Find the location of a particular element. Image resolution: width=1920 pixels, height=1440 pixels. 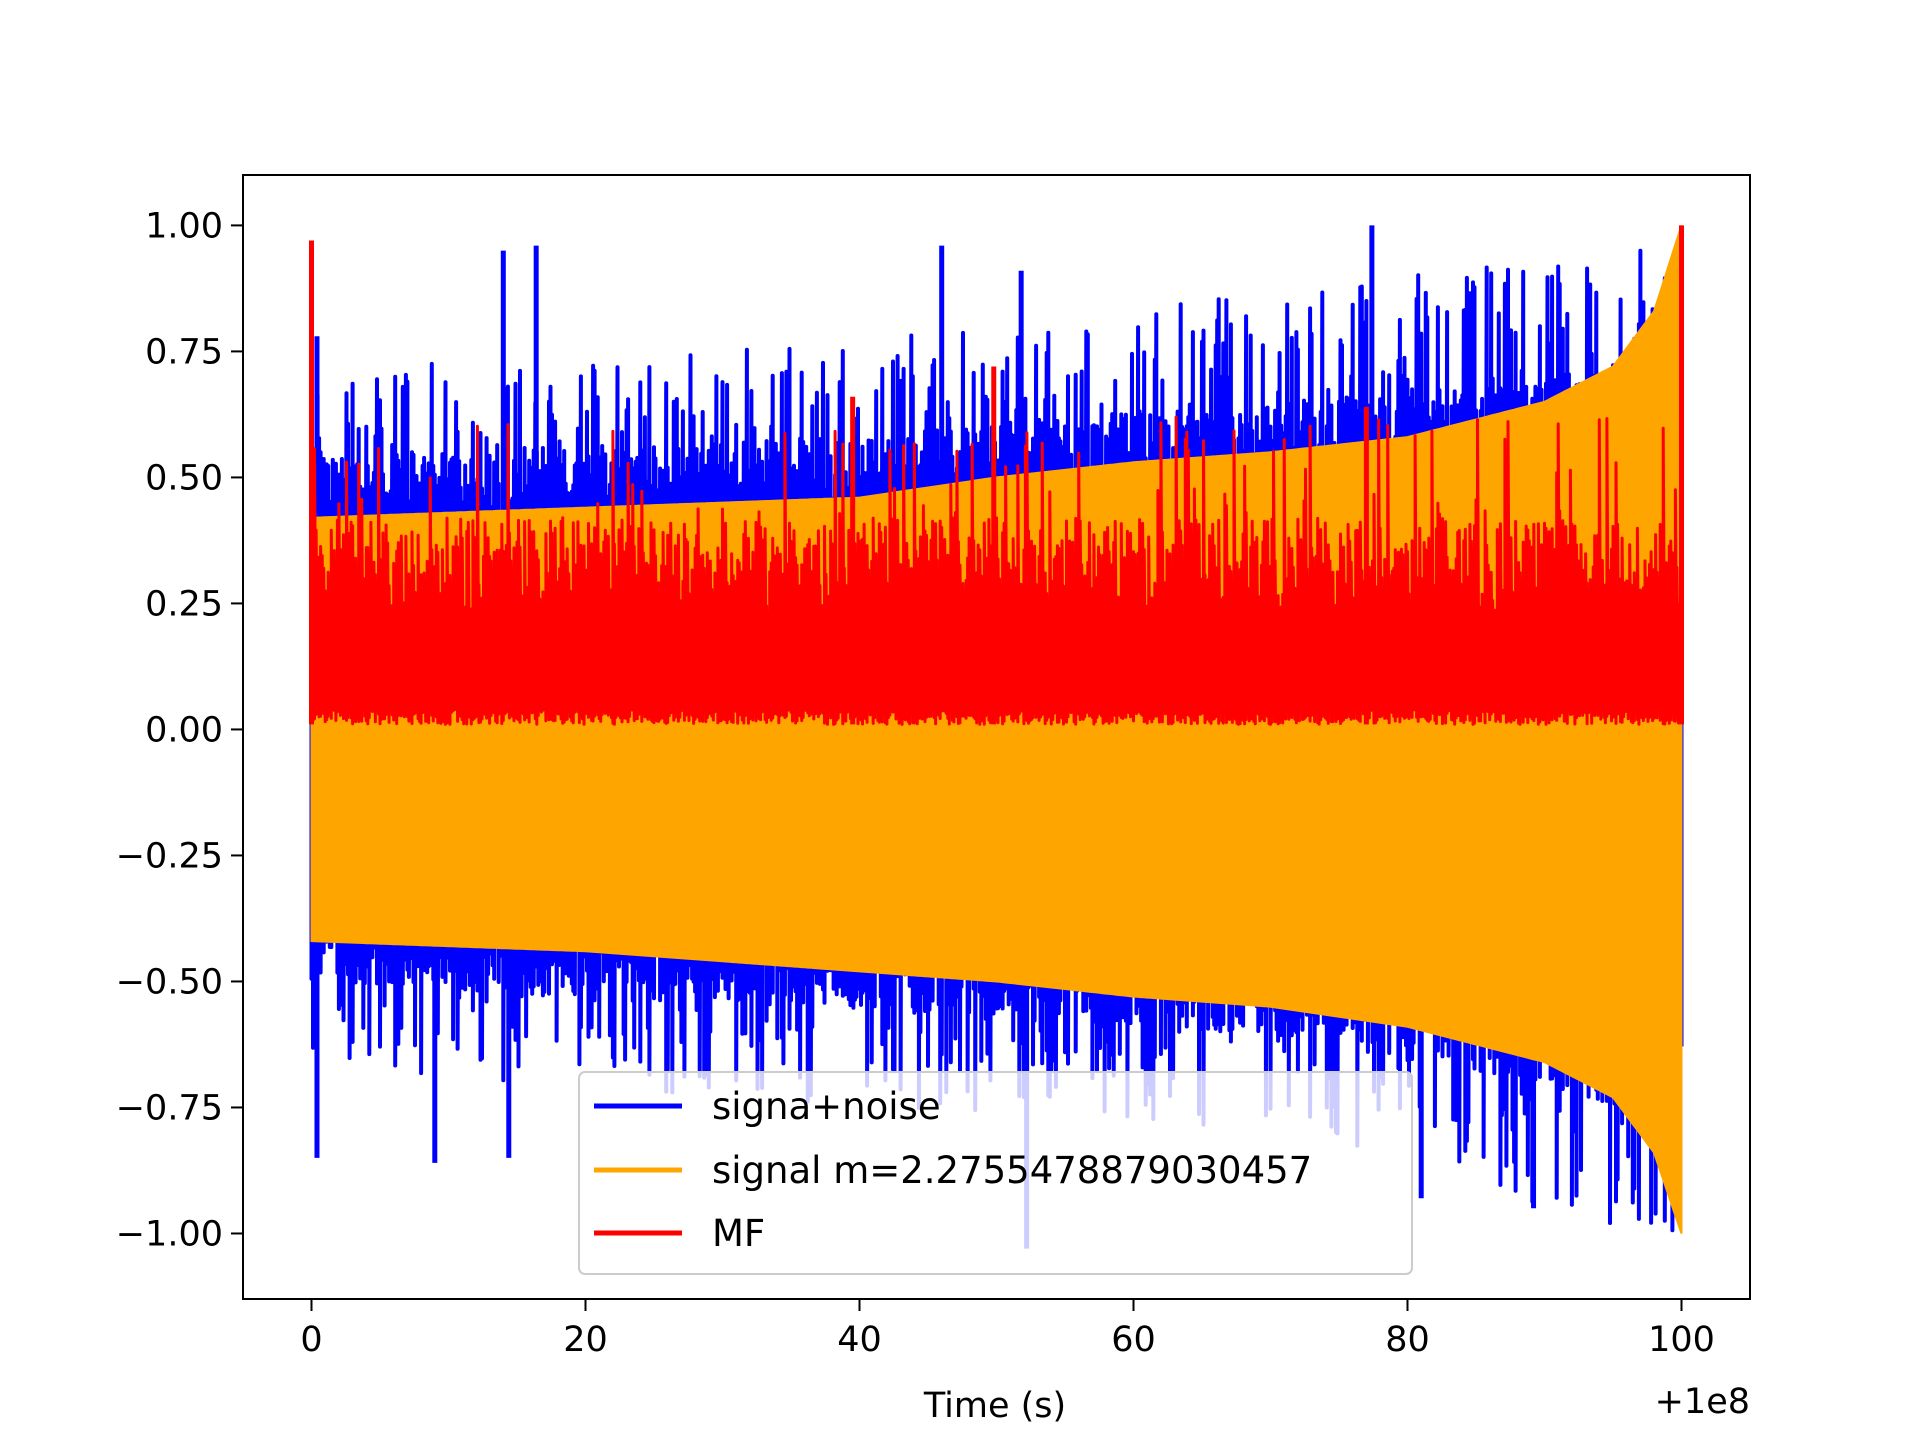

x-axis: 0 20 40 60 80 100 is located at coordinates (1007, 1329).